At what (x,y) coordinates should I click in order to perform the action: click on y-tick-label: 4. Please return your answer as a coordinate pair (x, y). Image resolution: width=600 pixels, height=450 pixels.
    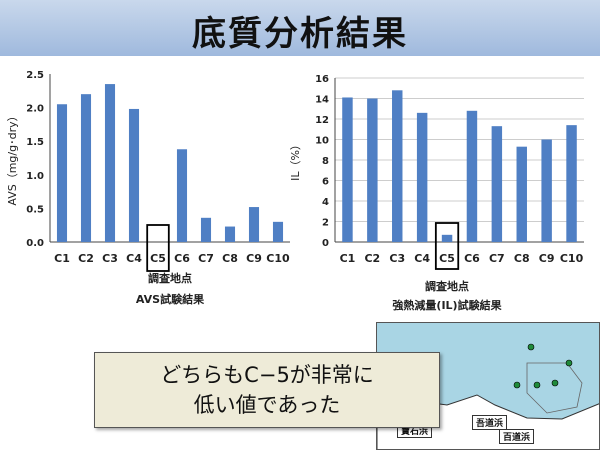
    Looking at the image, I should click on (325, 202).